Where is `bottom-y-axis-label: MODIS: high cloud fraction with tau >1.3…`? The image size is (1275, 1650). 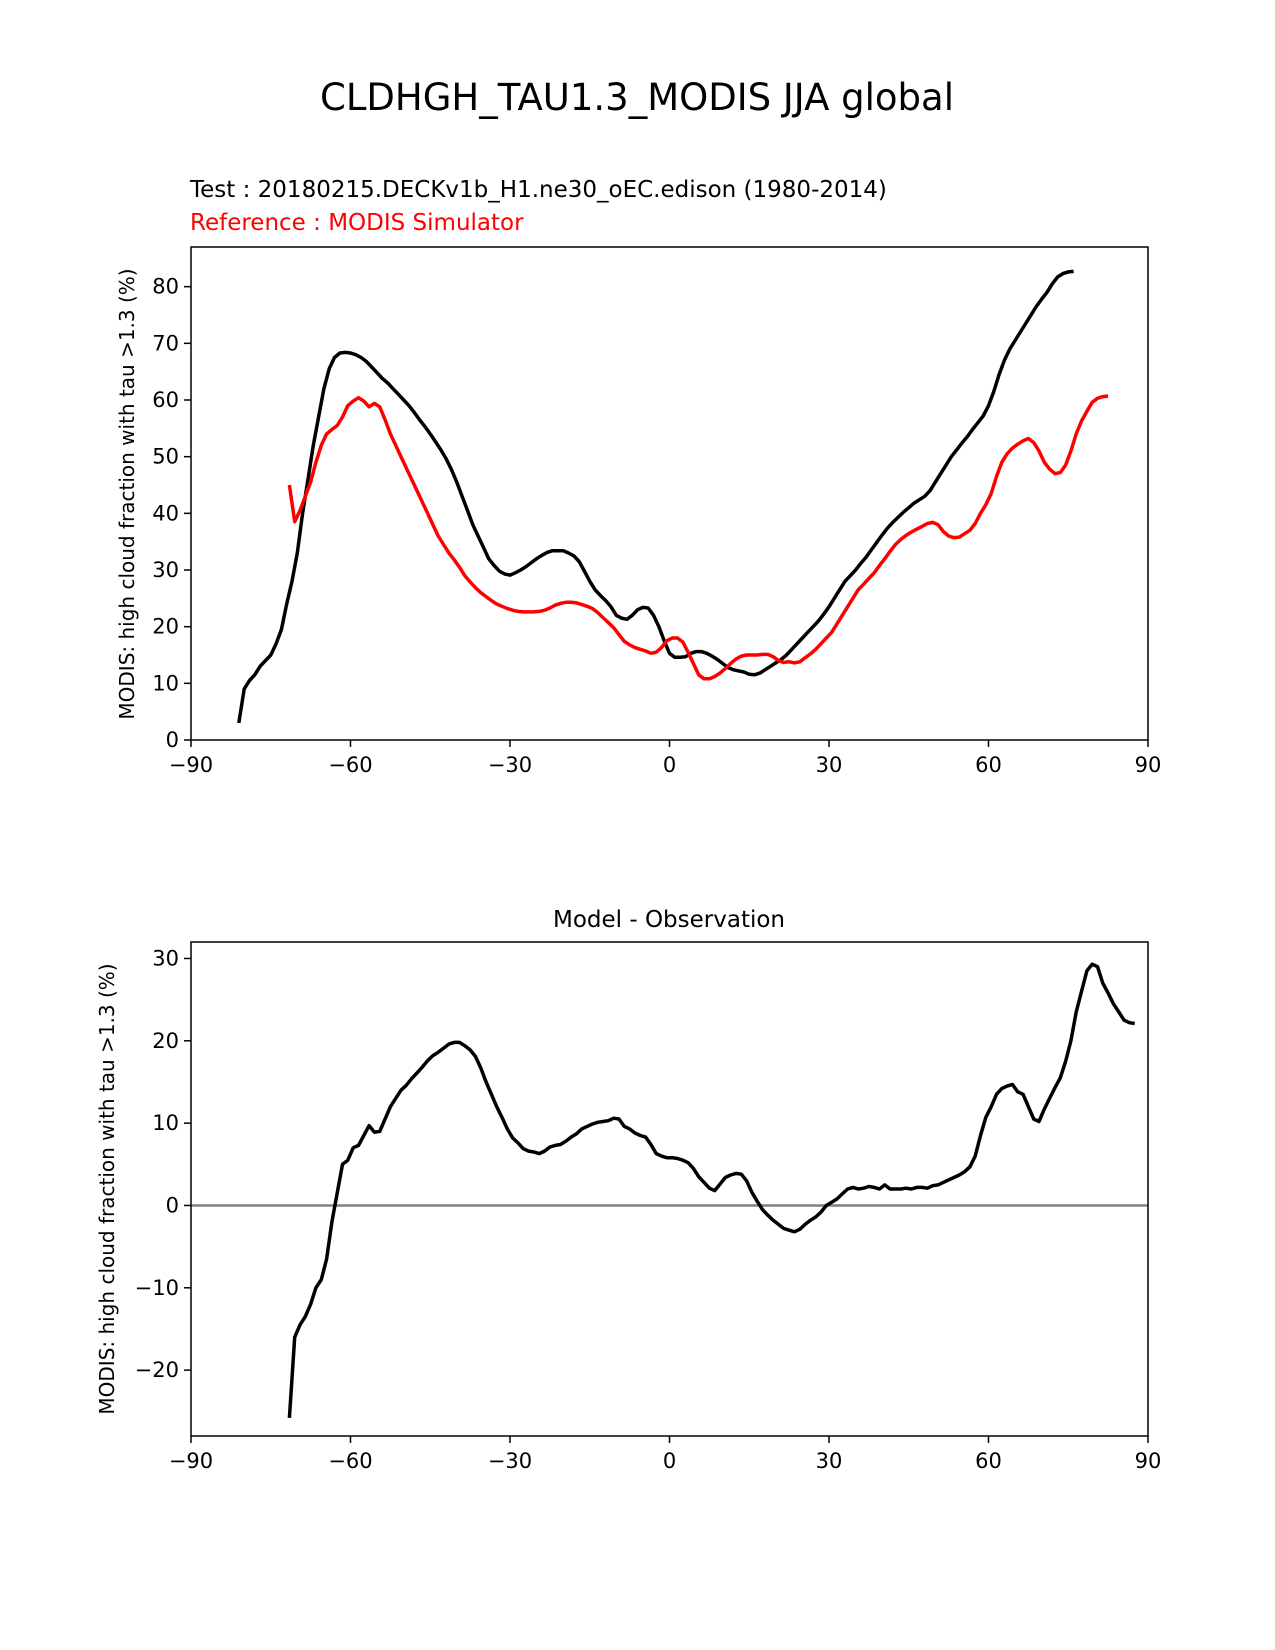 bottom-y-axis-label: MODIS: high cloud fraction with tau >1.3… is located at coordinates (107, 1188).